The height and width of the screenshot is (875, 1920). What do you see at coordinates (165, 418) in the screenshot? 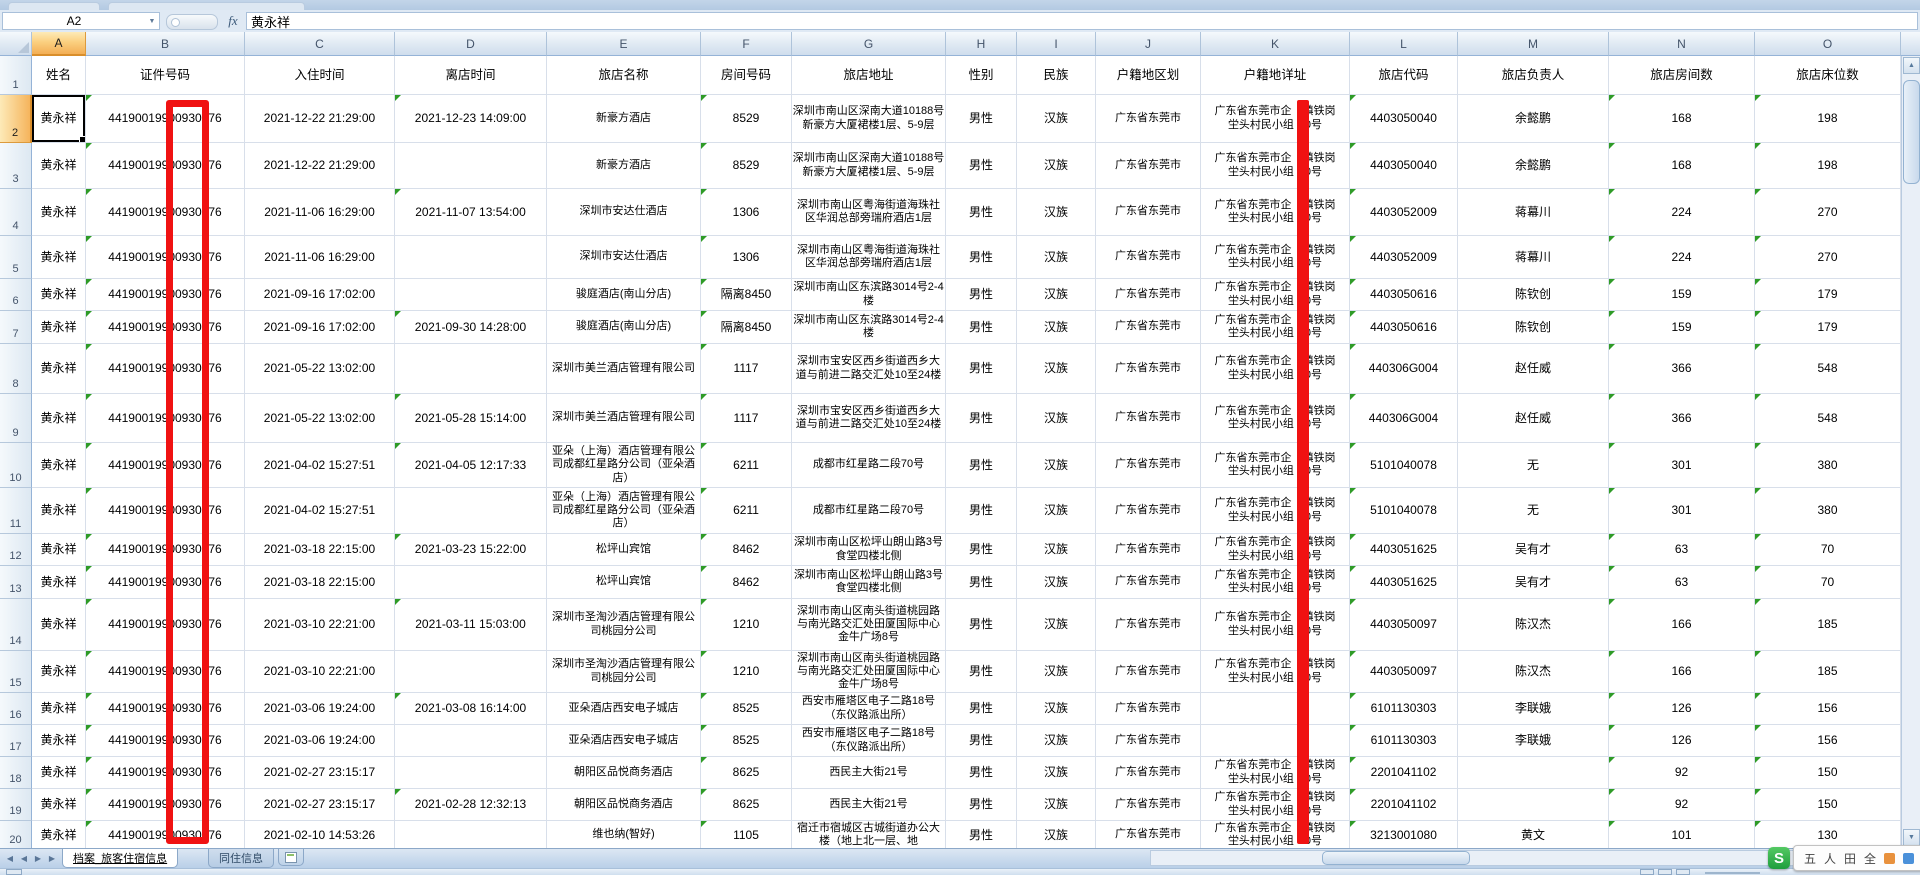
I see `cell-B9: 44190019900930376` at bounding box center [165, 418].